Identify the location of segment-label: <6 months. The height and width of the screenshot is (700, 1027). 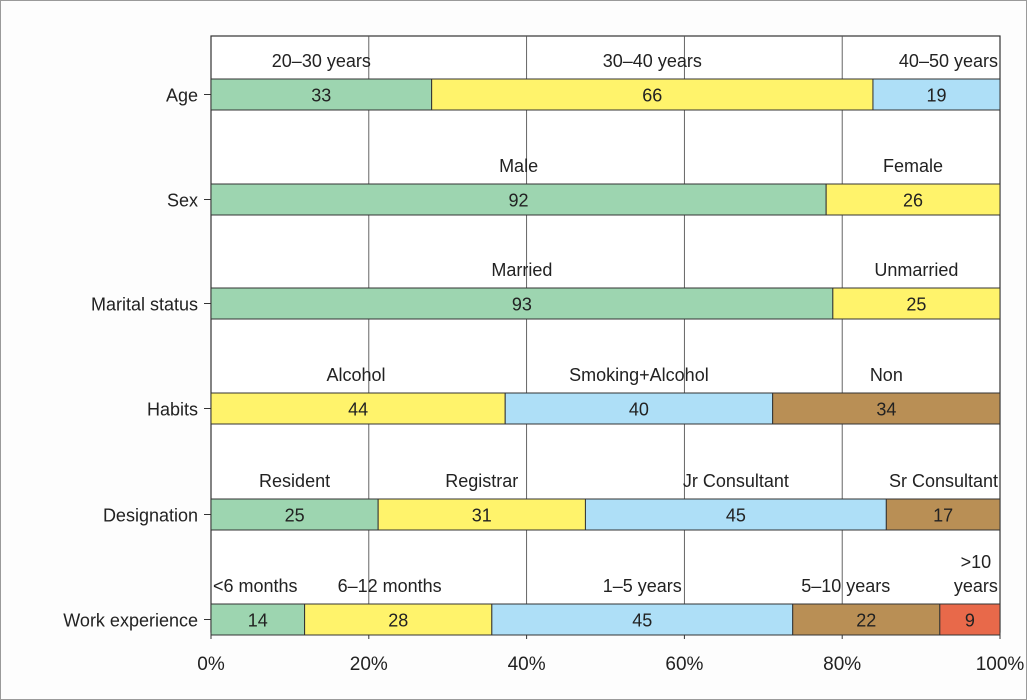
(255, 586).